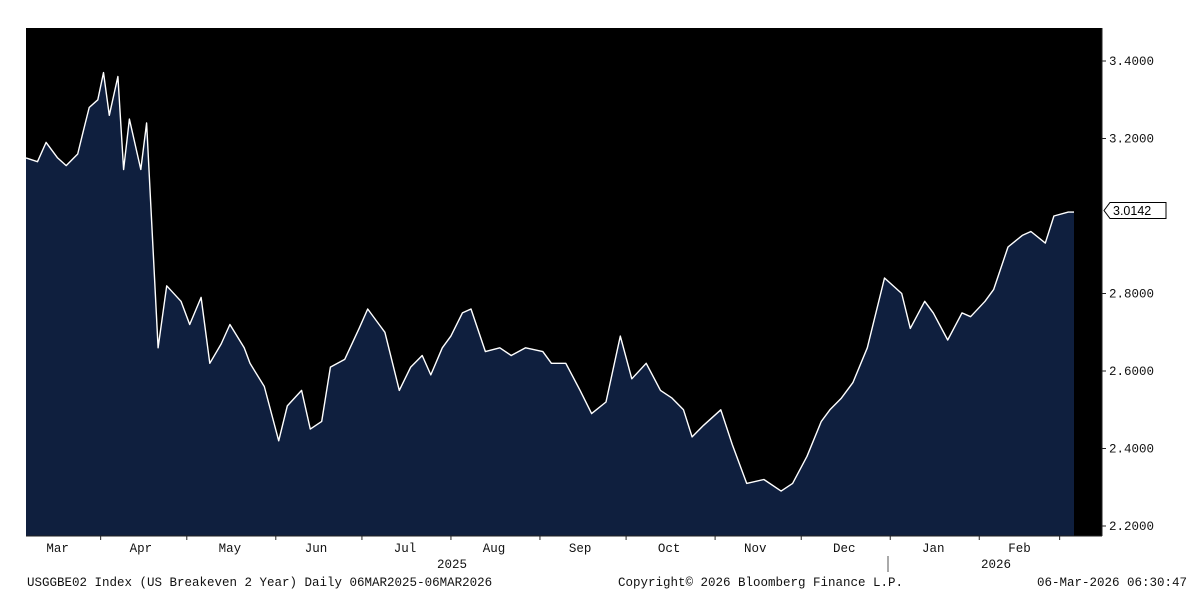 The width and height of the screenshot is (1200, 607). I want to click on x-month-label: May, so click(230, 549).